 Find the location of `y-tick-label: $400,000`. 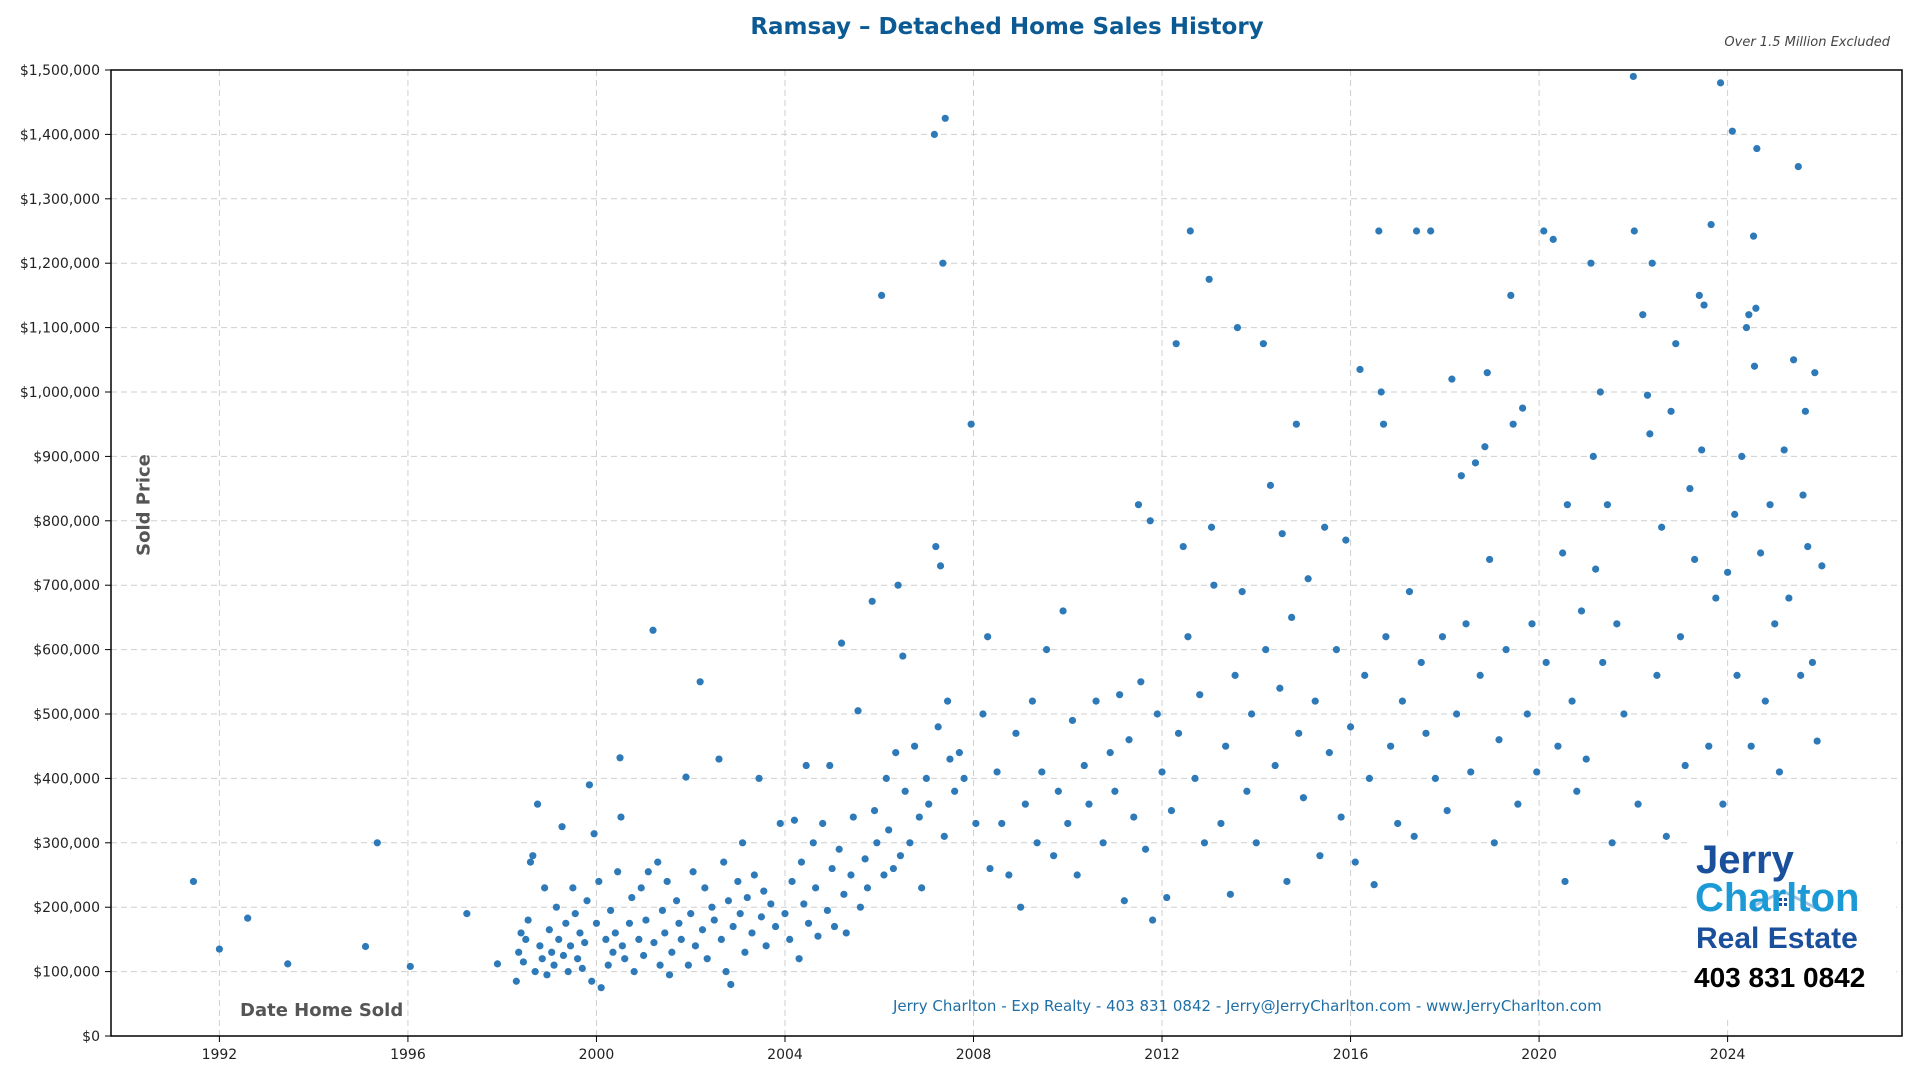

y-tick-label: $400,000 is located at coordinates (66, 779).